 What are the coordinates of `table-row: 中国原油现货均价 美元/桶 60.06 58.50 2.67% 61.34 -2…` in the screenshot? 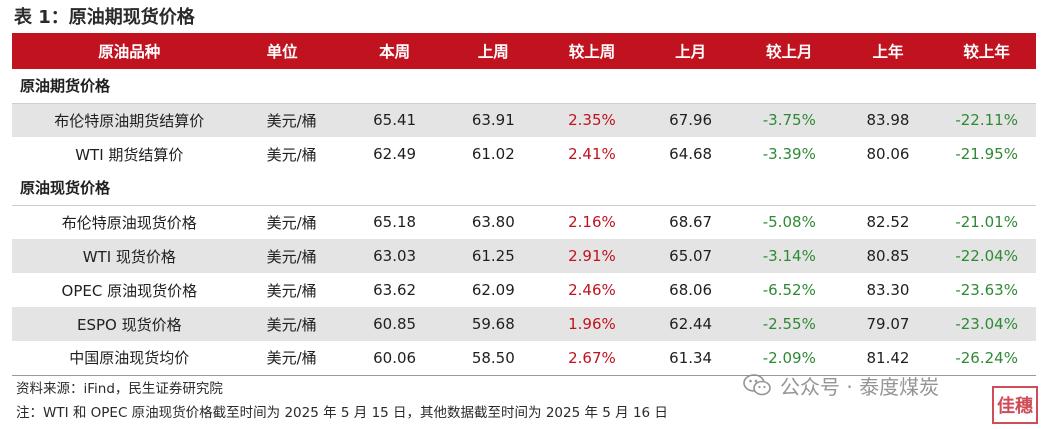 It's located at (524, 358).